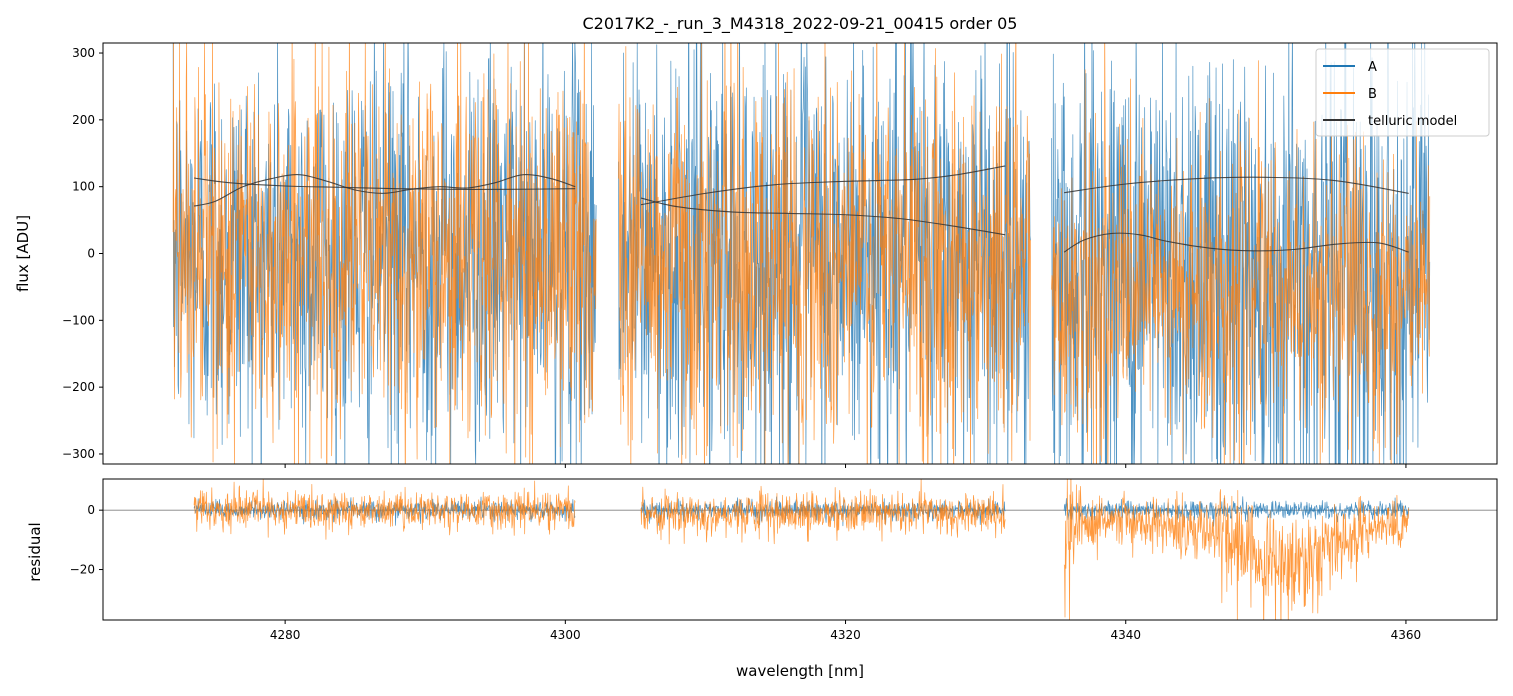  I want to click on y-tick-label: −20, so click(82, 570).